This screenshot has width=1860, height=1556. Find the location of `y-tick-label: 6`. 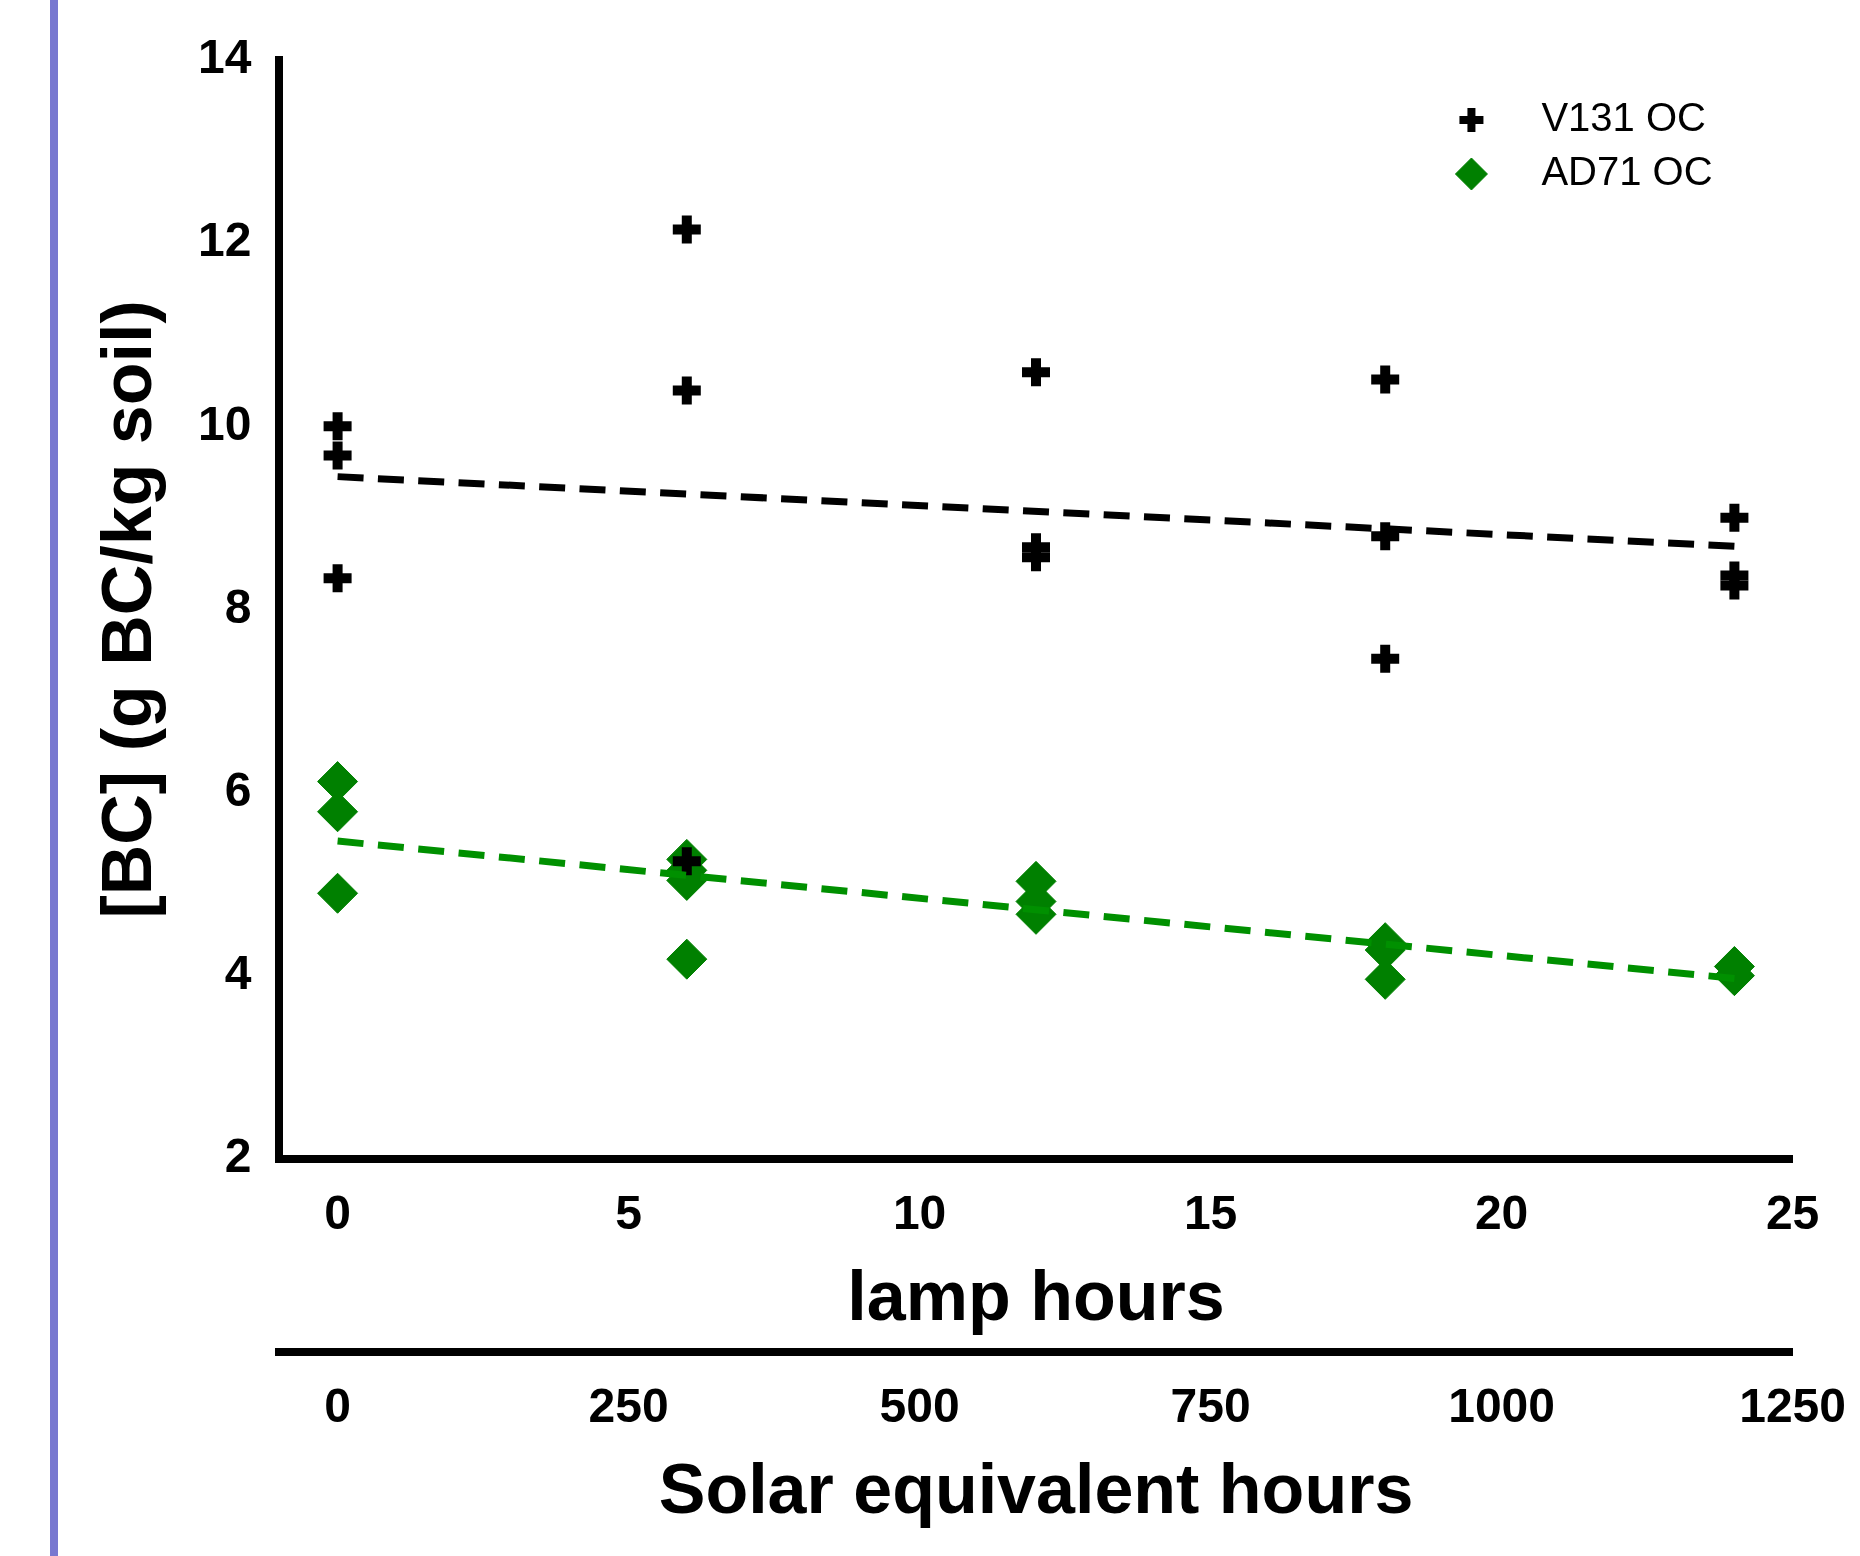

y-tick-label: 6 is located at coordinates (238, 789).